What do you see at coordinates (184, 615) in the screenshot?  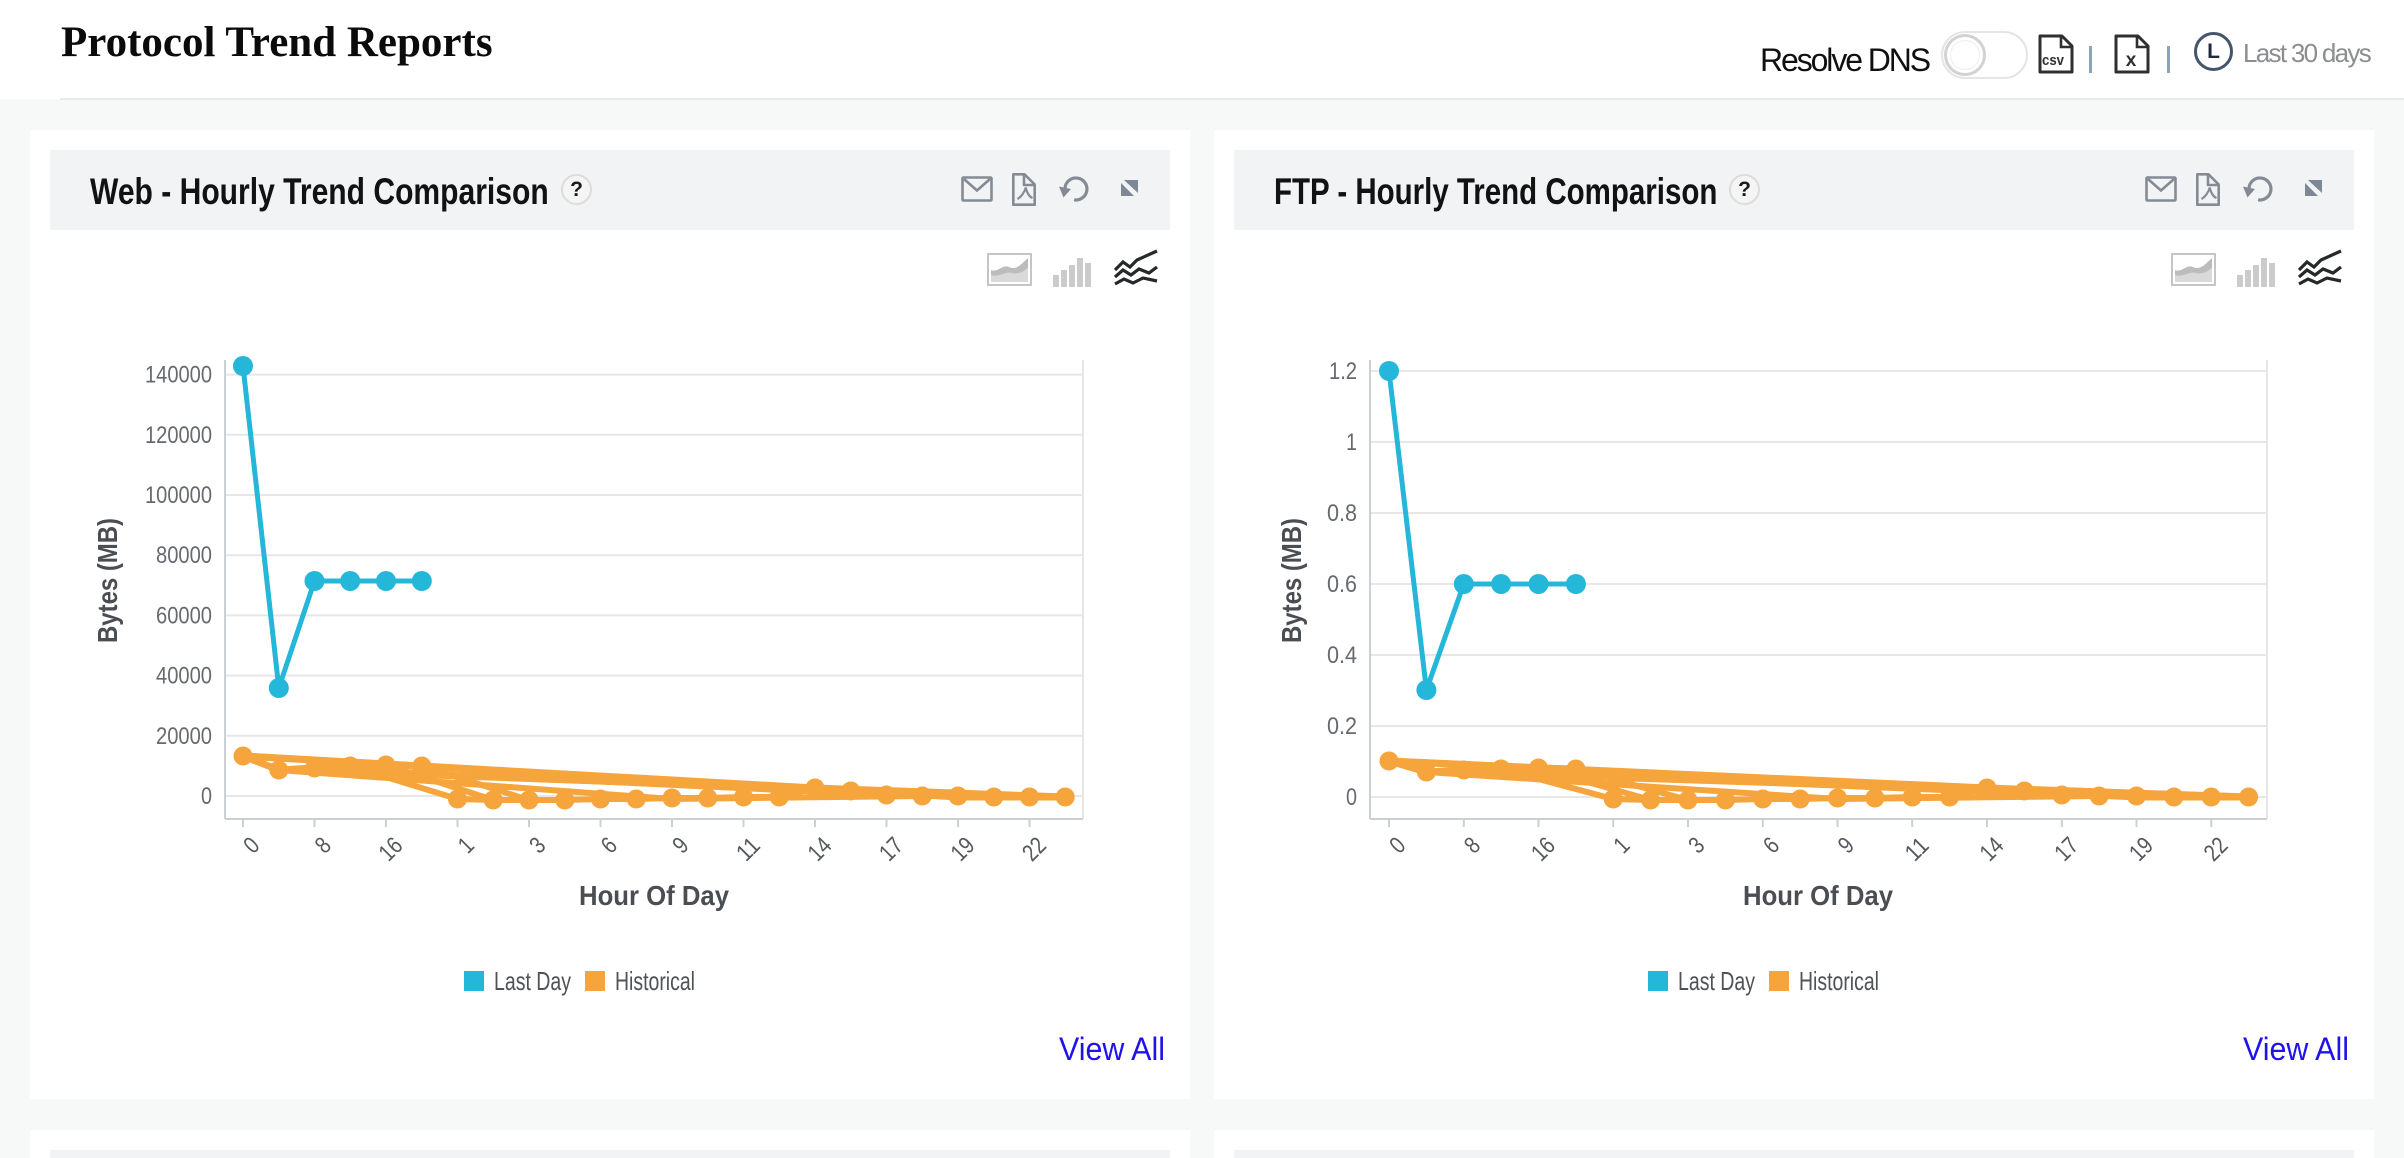 I see `svg-text: 60000` at bounding box center [184, 615].